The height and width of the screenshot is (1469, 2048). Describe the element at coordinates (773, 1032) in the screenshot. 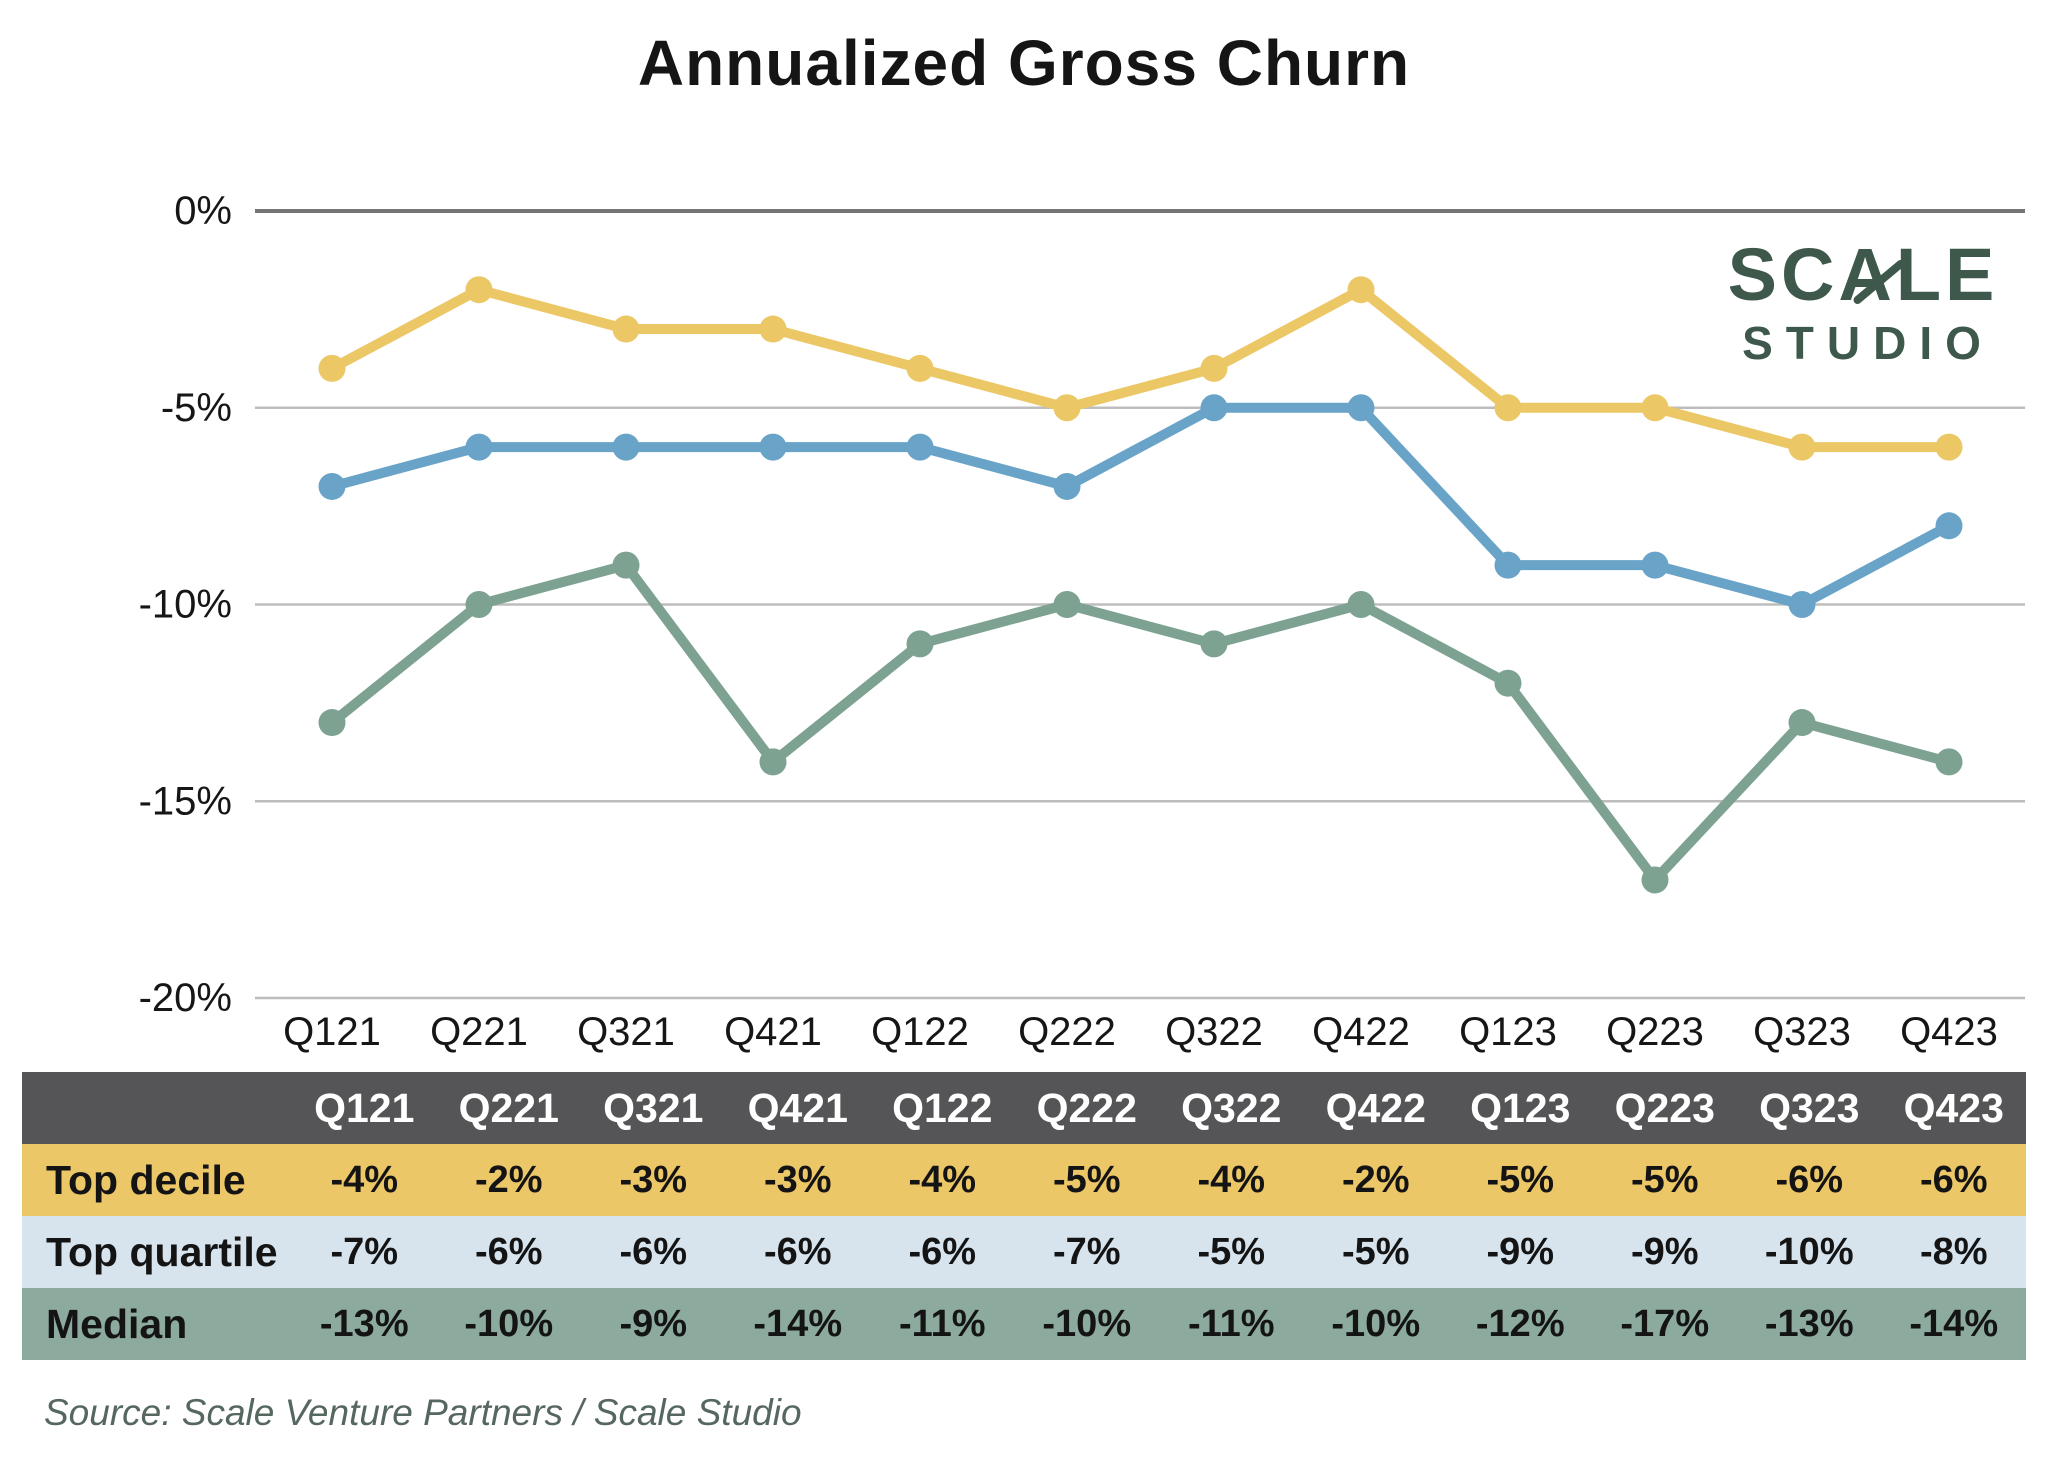

I see `x-tick-label-Q421: Q421` at that location.